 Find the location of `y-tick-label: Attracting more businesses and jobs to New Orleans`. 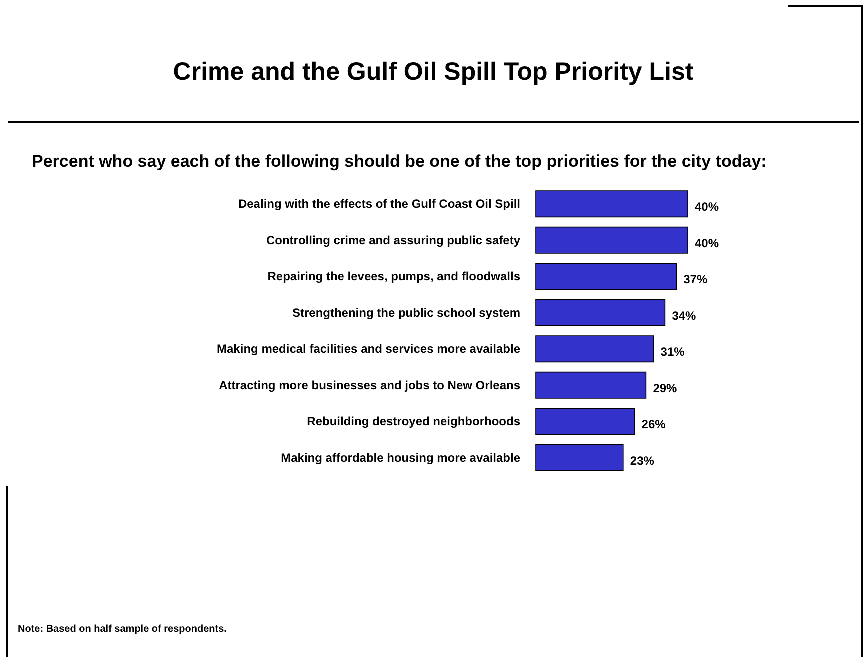

y-tick-label: Attracting more businesses and jobs to New Orleans is located at coordinates (370, 385).